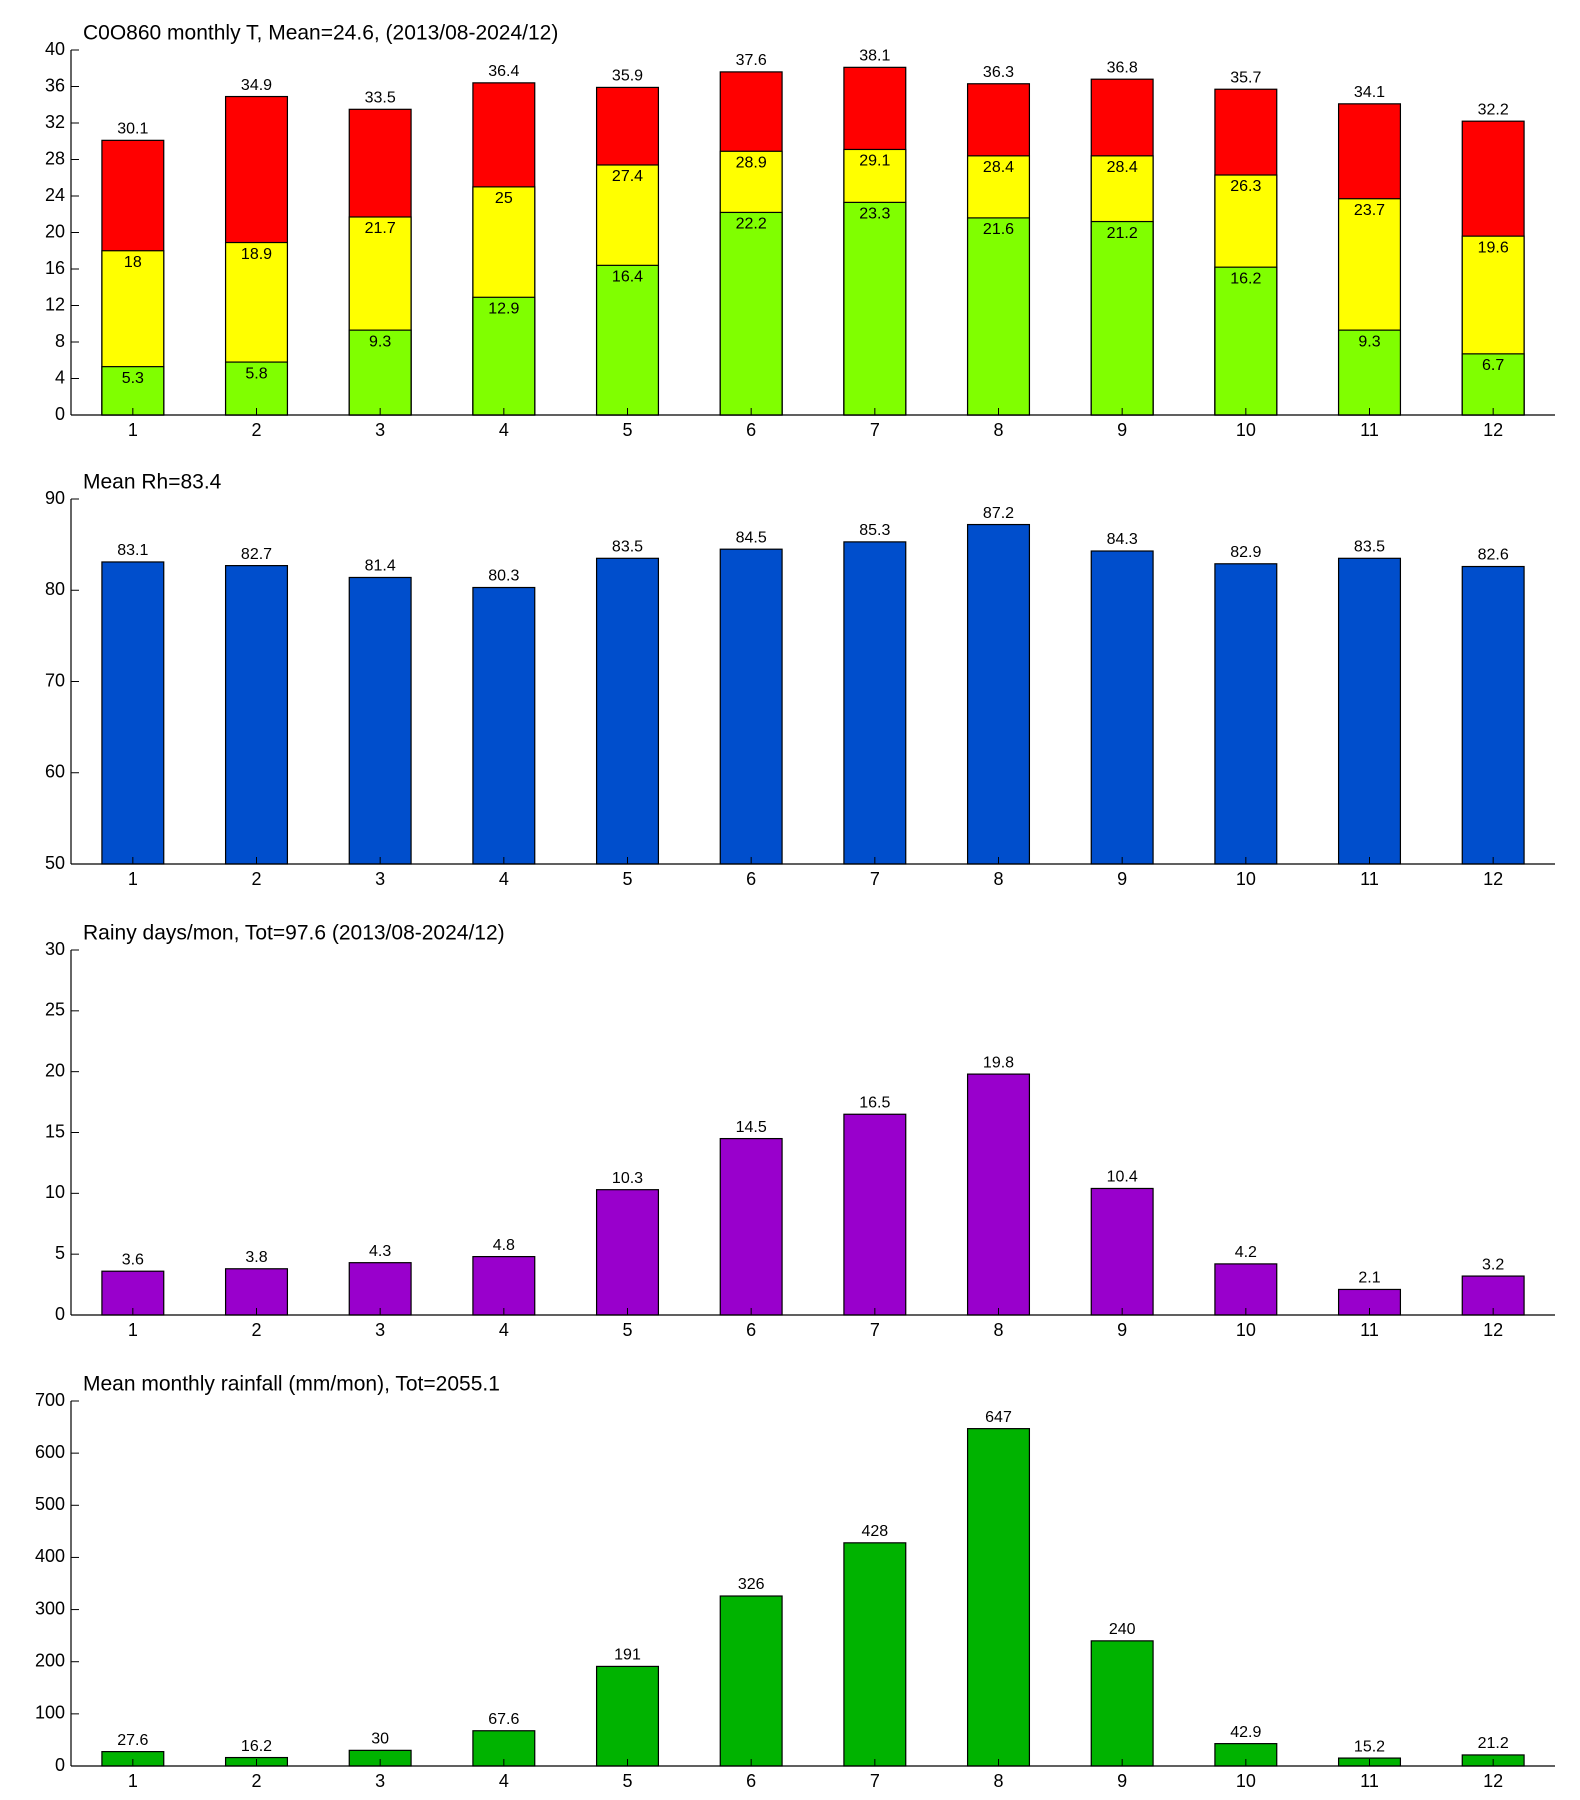 The image size is (1580, 1800). Describe the element at coordinates (256, 1257) in the screenshot. I see `data-label: 3.8` at that location.